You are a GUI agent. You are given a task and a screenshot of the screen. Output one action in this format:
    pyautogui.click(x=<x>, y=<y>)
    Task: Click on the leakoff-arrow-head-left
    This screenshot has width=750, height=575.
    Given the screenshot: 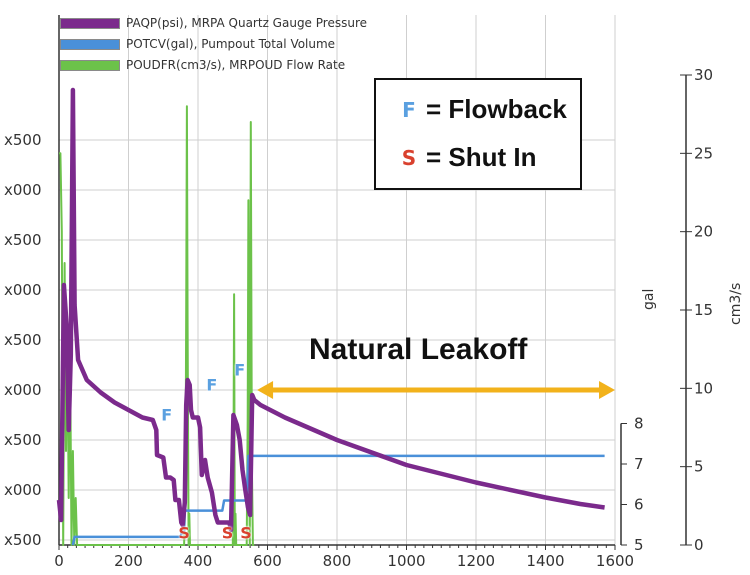 What is the action you would take?
    pyautogui.click(x=265, y=390)
    